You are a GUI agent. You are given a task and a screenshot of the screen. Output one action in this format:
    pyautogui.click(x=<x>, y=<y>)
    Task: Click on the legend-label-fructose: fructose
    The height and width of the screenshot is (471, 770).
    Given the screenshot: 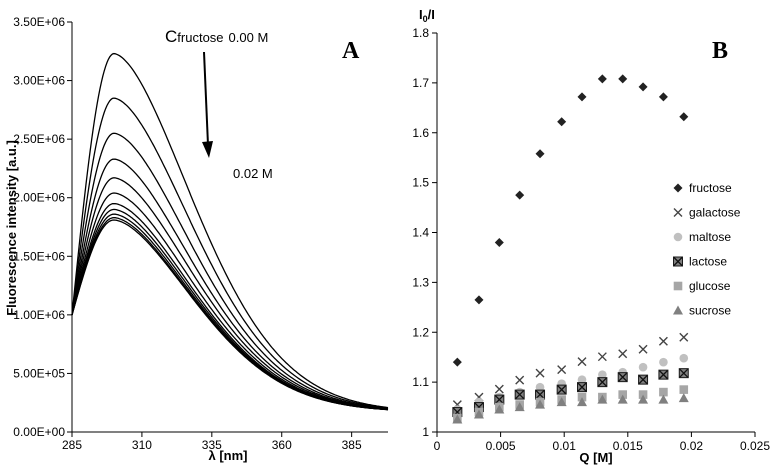 What is the action you would take?
    pyautogui.click(x=710, y=188)
    